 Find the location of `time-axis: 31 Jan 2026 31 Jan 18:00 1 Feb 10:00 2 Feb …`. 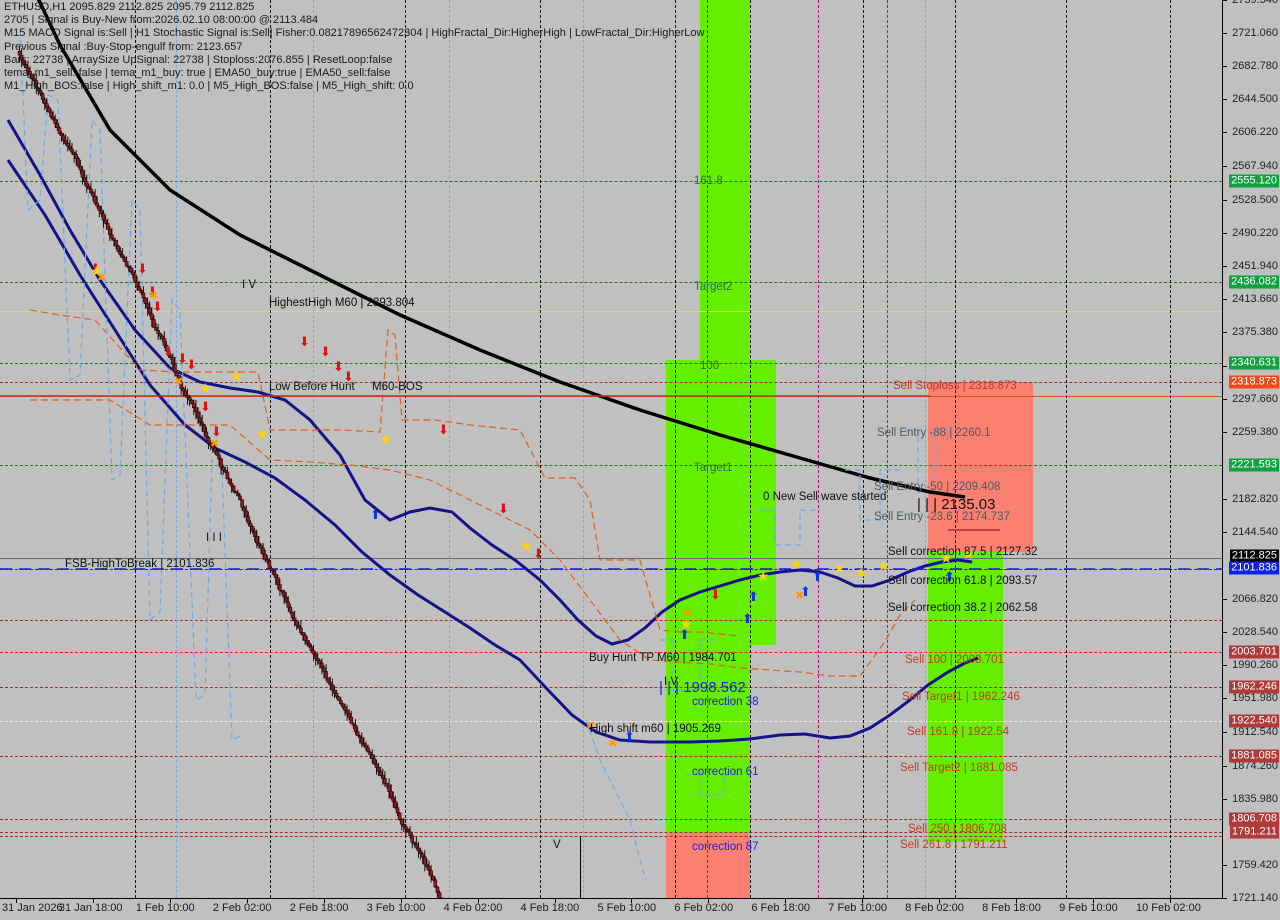

time-axis: 31 Jan 2026 31 Jan 18:00 1 Feb 10:00 2 Feb … is located at coordinates (611, 909).